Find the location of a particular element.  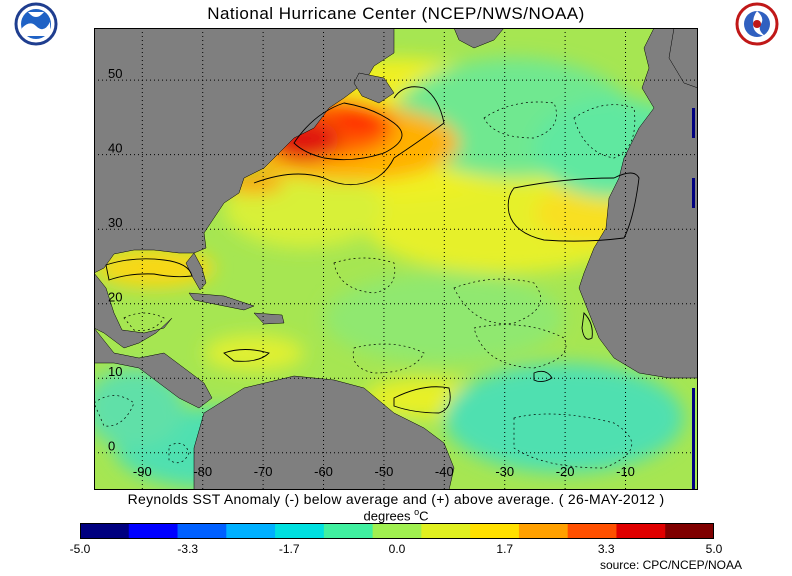

colorbar-tick-label: -3.3 is located at coordinates (188, 549).